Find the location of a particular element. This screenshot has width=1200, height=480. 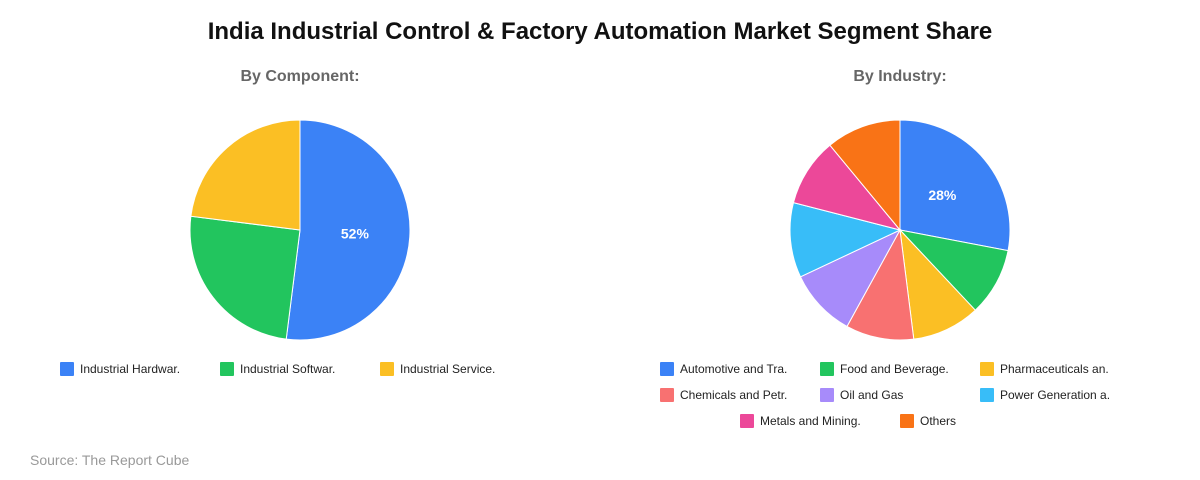

industry-pie-chart: 28% is located at coordinates (900, 230).